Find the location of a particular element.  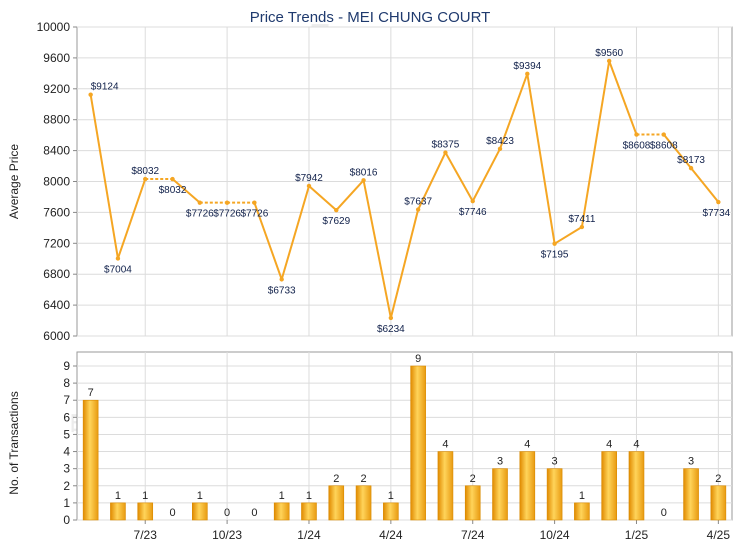

y-tick-label: 7600 is located at coordinates (56, 212).